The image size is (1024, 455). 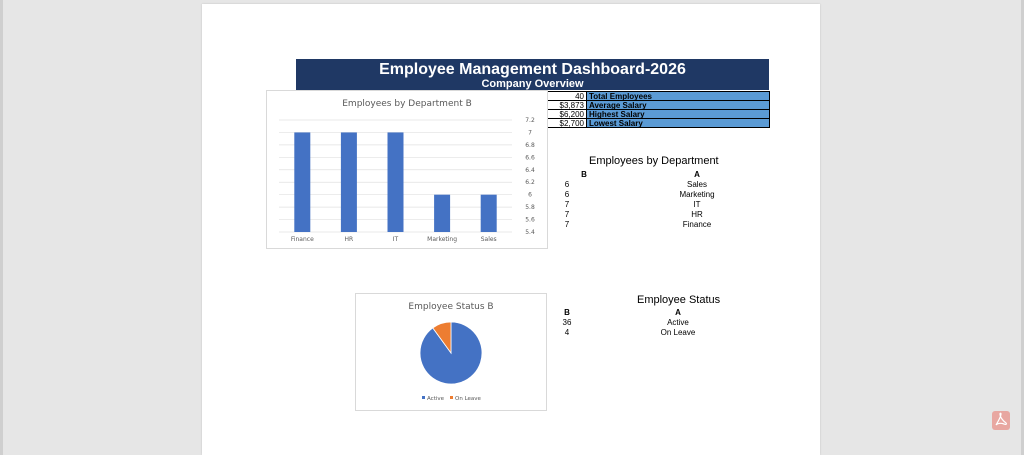 What do you see at coordinates (567, 105) in the screenshot?
I see `stat-value: $3,873` at bounding box center [567, 105].